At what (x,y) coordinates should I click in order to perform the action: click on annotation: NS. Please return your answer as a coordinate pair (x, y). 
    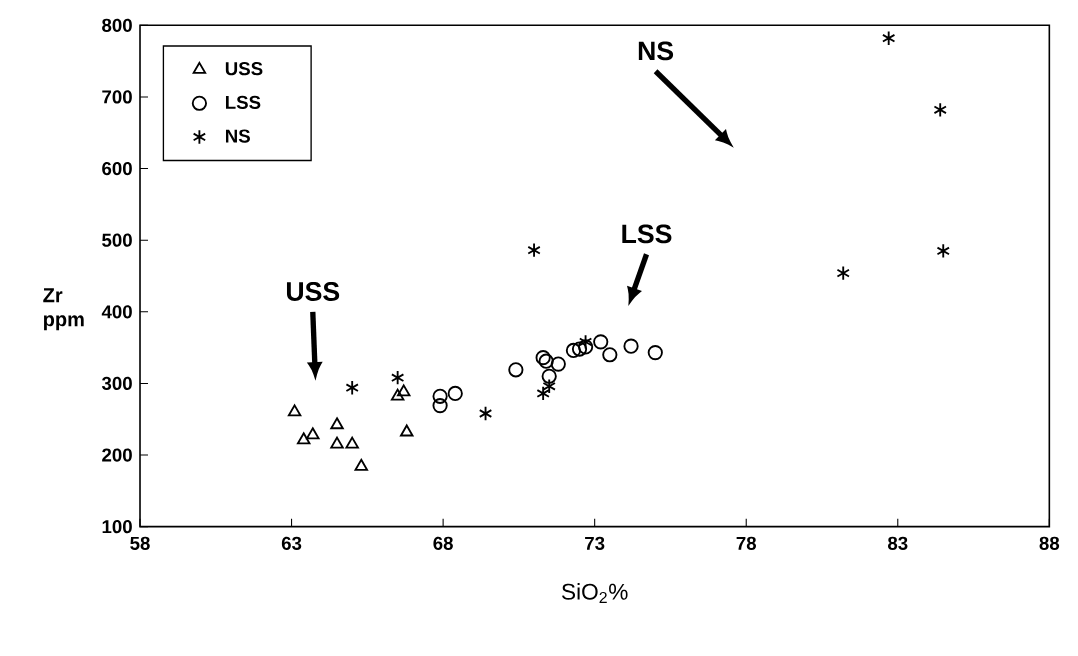
    Looking at the image, I should click on (656, 51).